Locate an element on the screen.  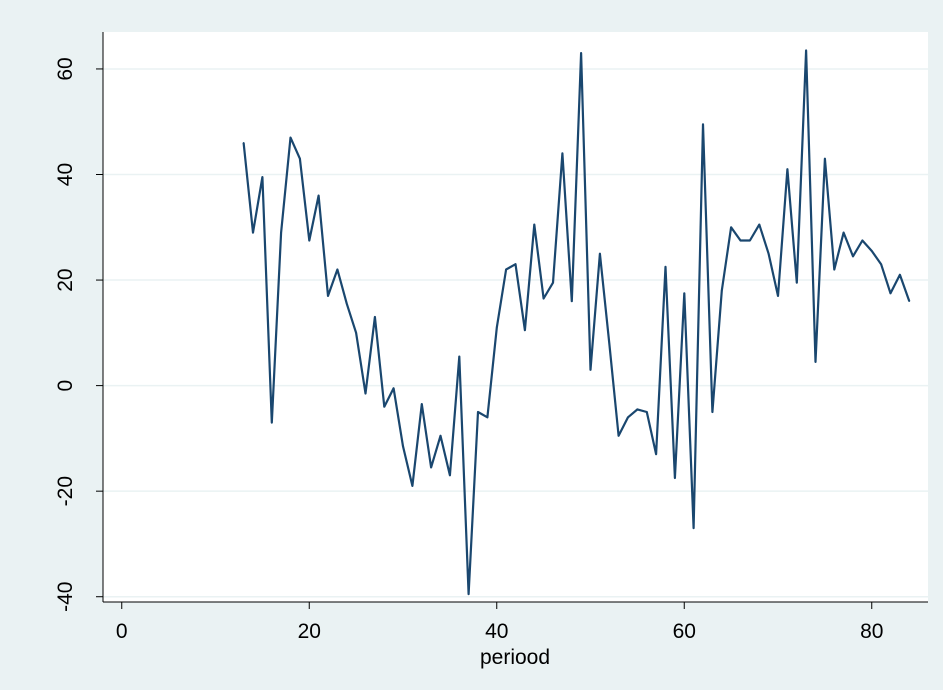
y-tick-label: 0 is located at coordinates (65, 386).